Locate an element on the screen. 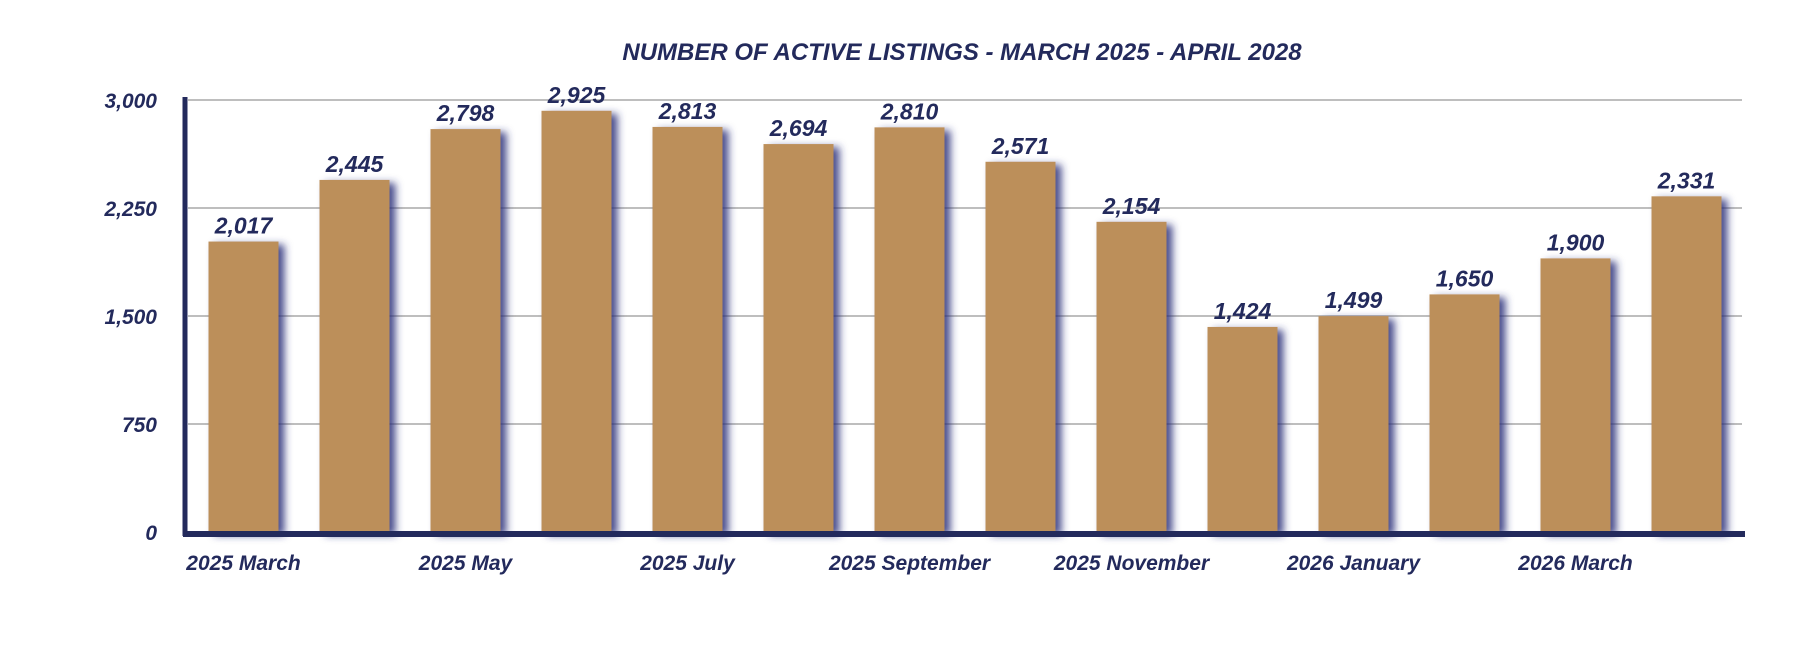  bar-value-label: 1,499 is located at coordinates (1354, 300).